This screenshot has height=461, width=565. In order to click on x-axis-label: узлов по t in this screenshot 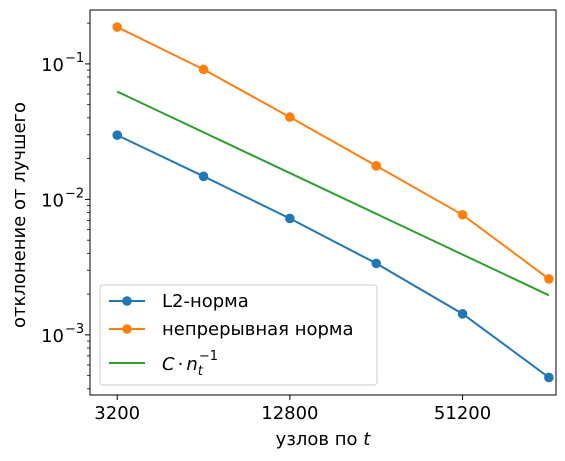, I will do `click(324, 439)`.